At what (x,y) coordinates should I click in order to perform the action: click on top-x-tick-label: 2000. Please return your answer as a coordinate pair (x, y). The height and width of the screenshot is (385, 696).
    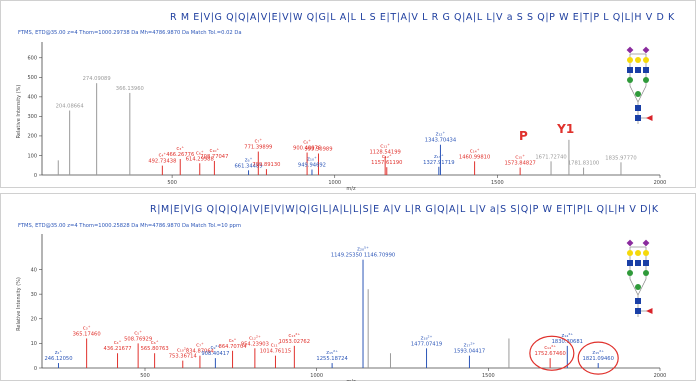
    Looking at the image, I should click on (660, 183).